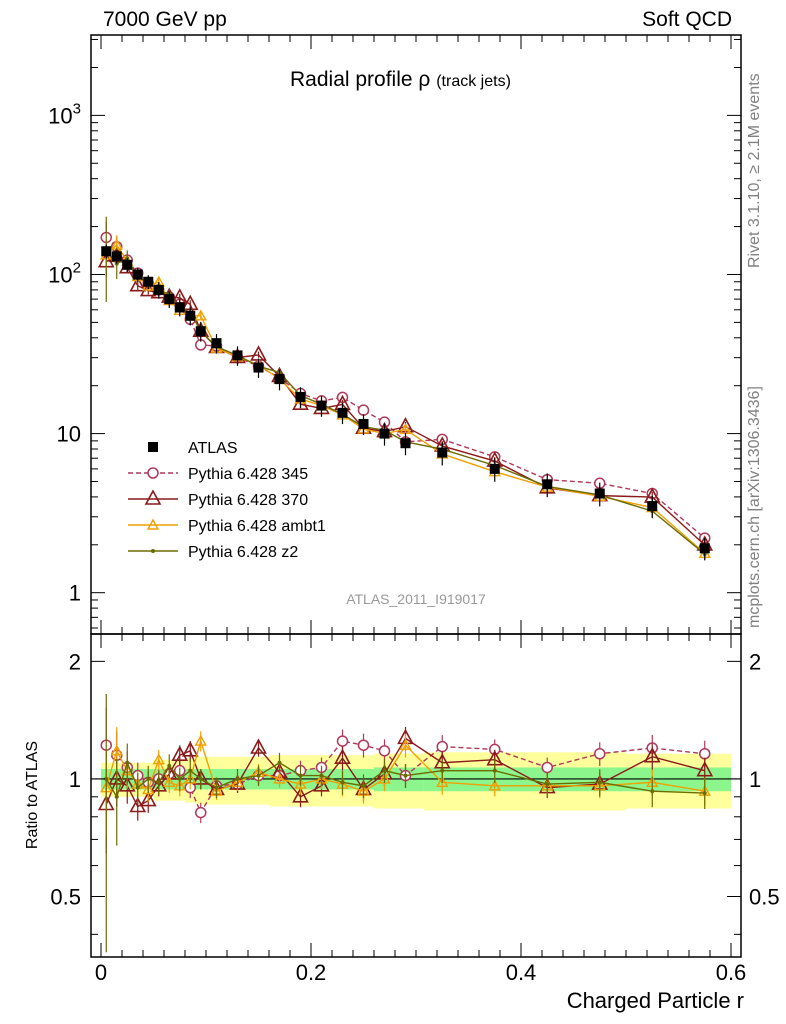 This screenshot has height=1024, width=786. I want to click on y-tick-label-exp: 3, so click(77, 108).